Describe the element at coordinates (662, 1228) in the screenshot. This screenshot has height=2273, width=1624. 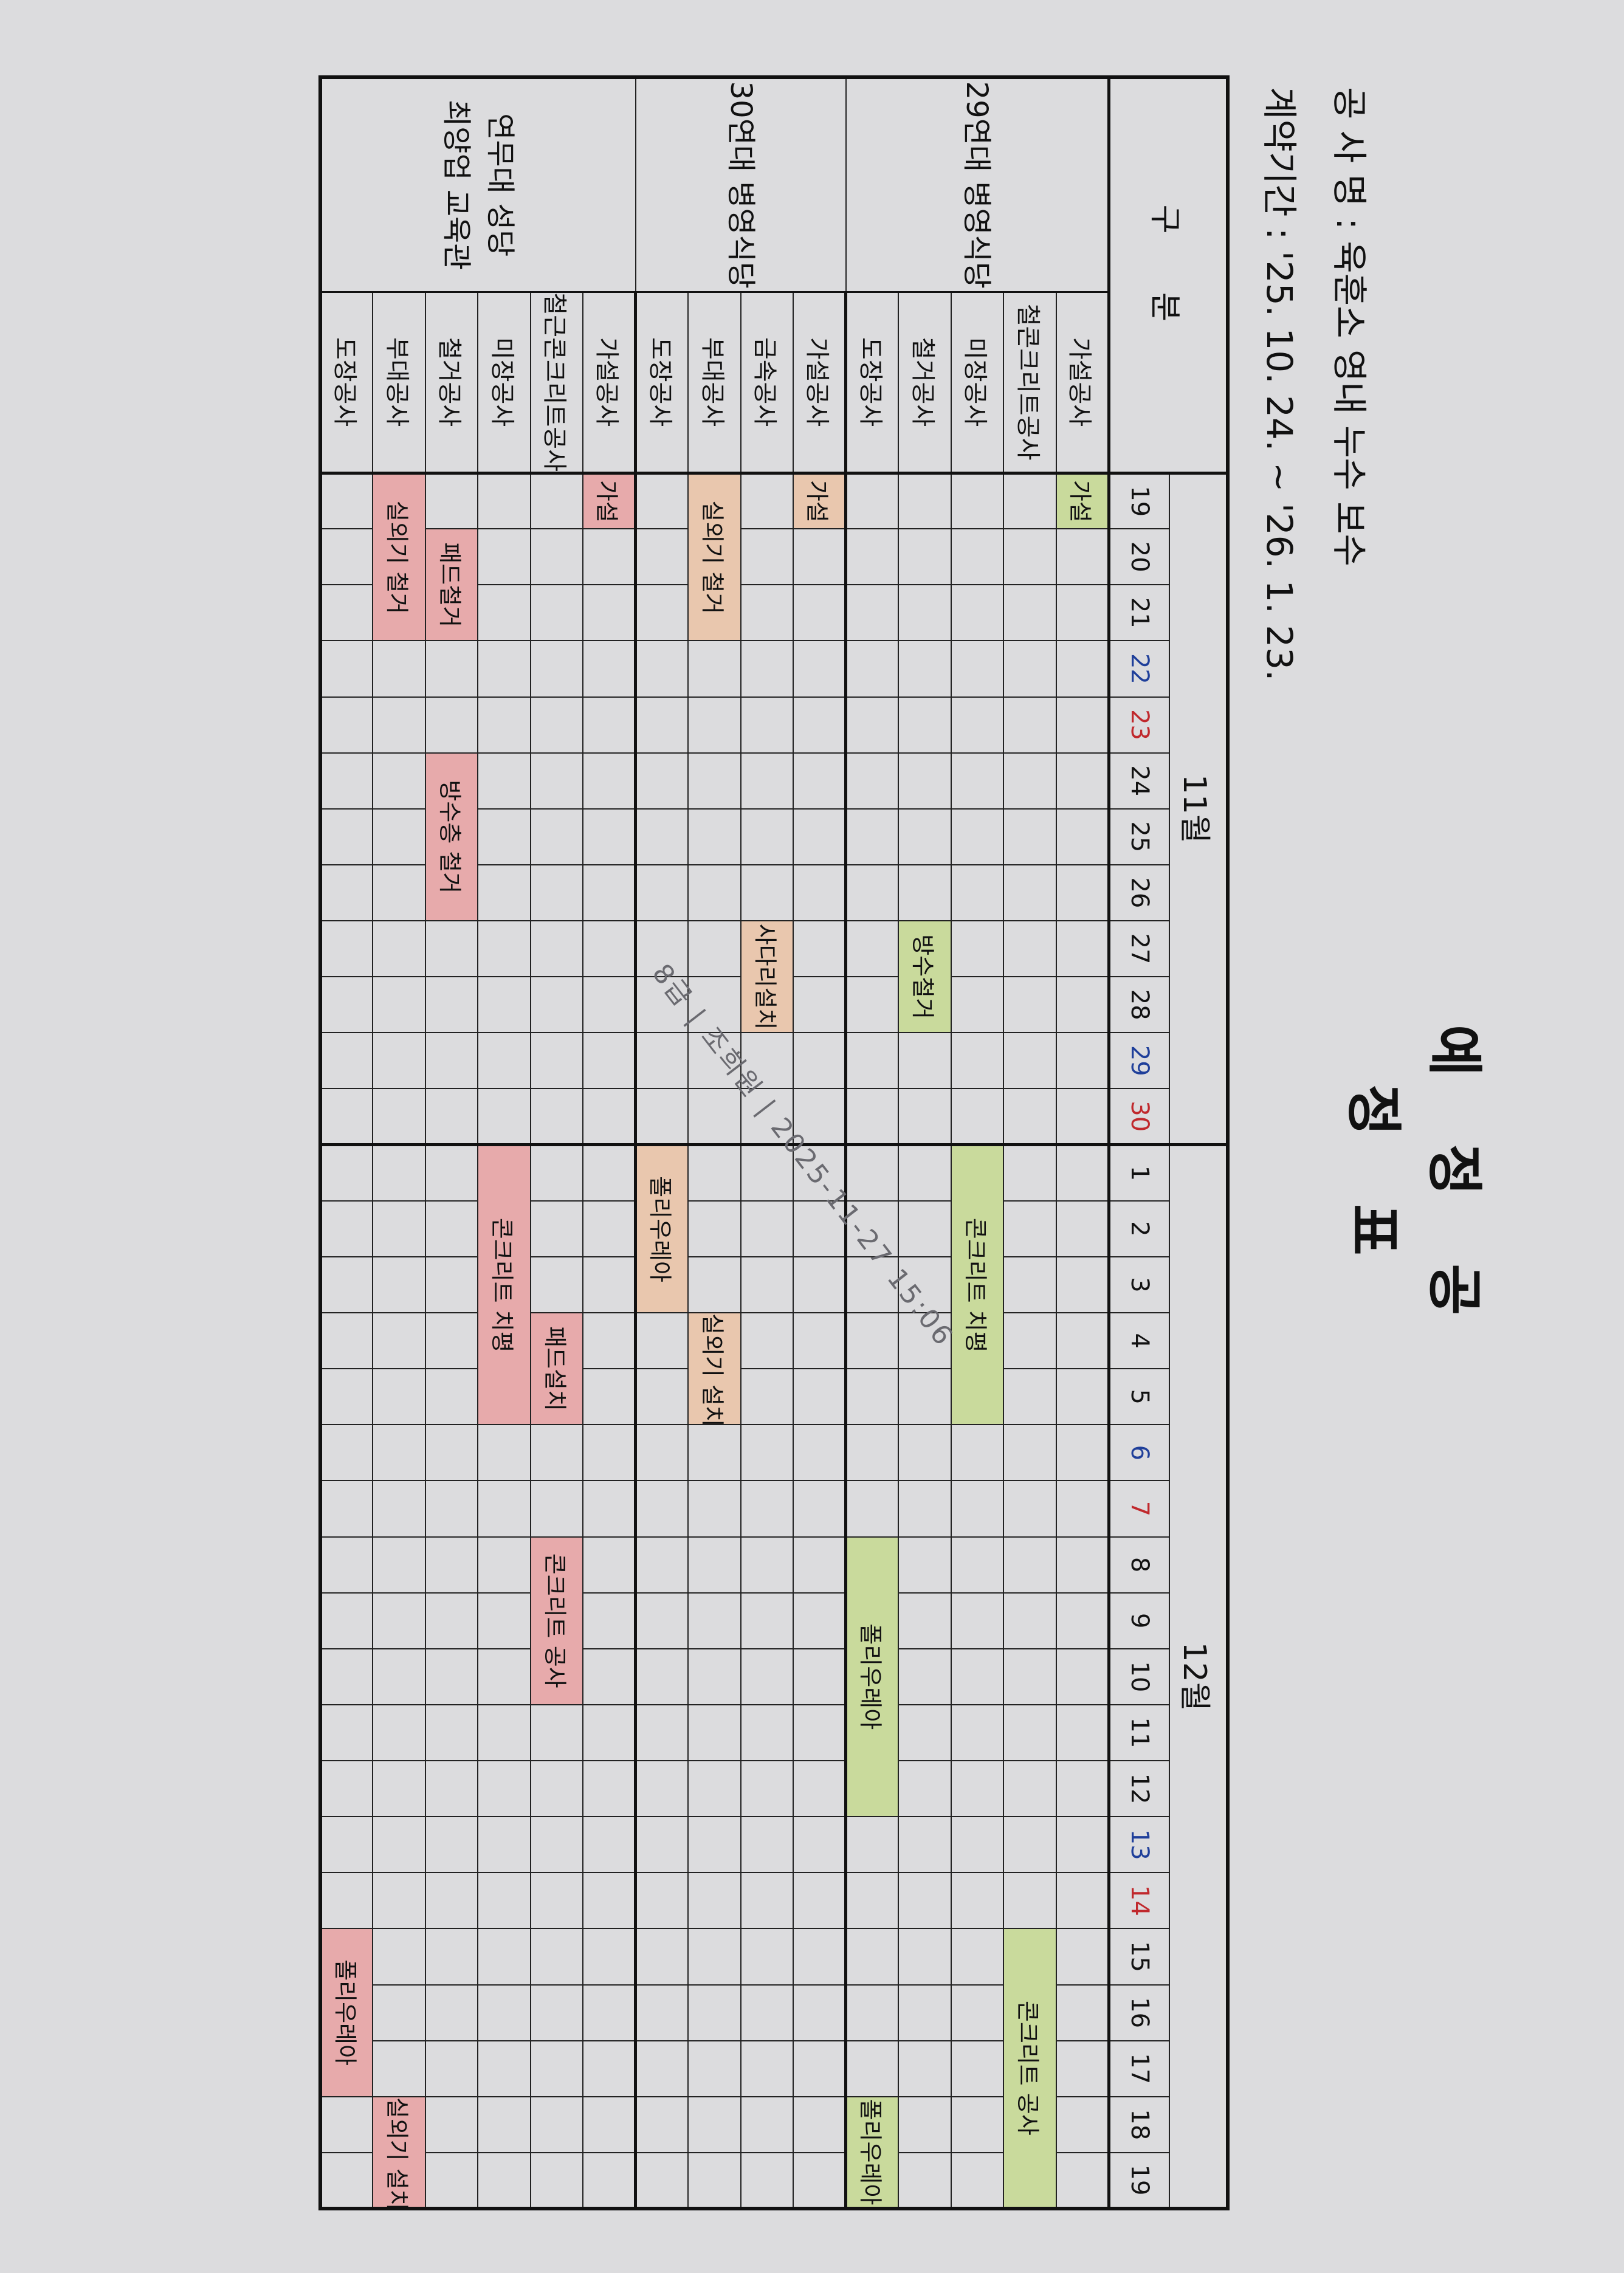
I see `schedule-bar: 폴리우레아` at that location.